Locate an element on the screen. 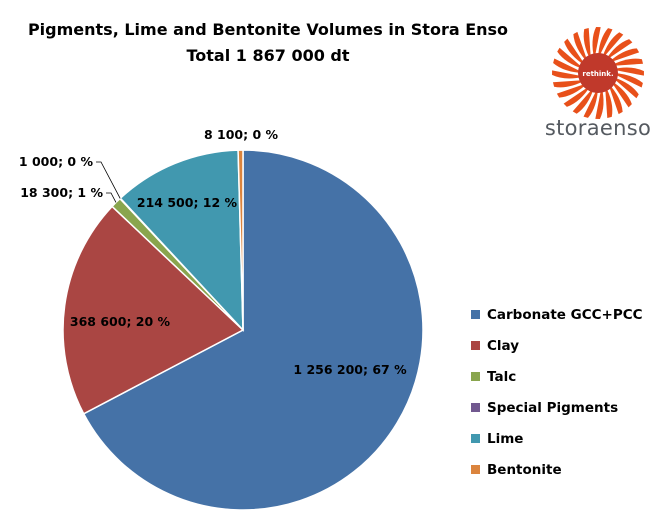 This screenshot has height=532, width=668. legend-label: Lime is located at coordinates (505, 439).